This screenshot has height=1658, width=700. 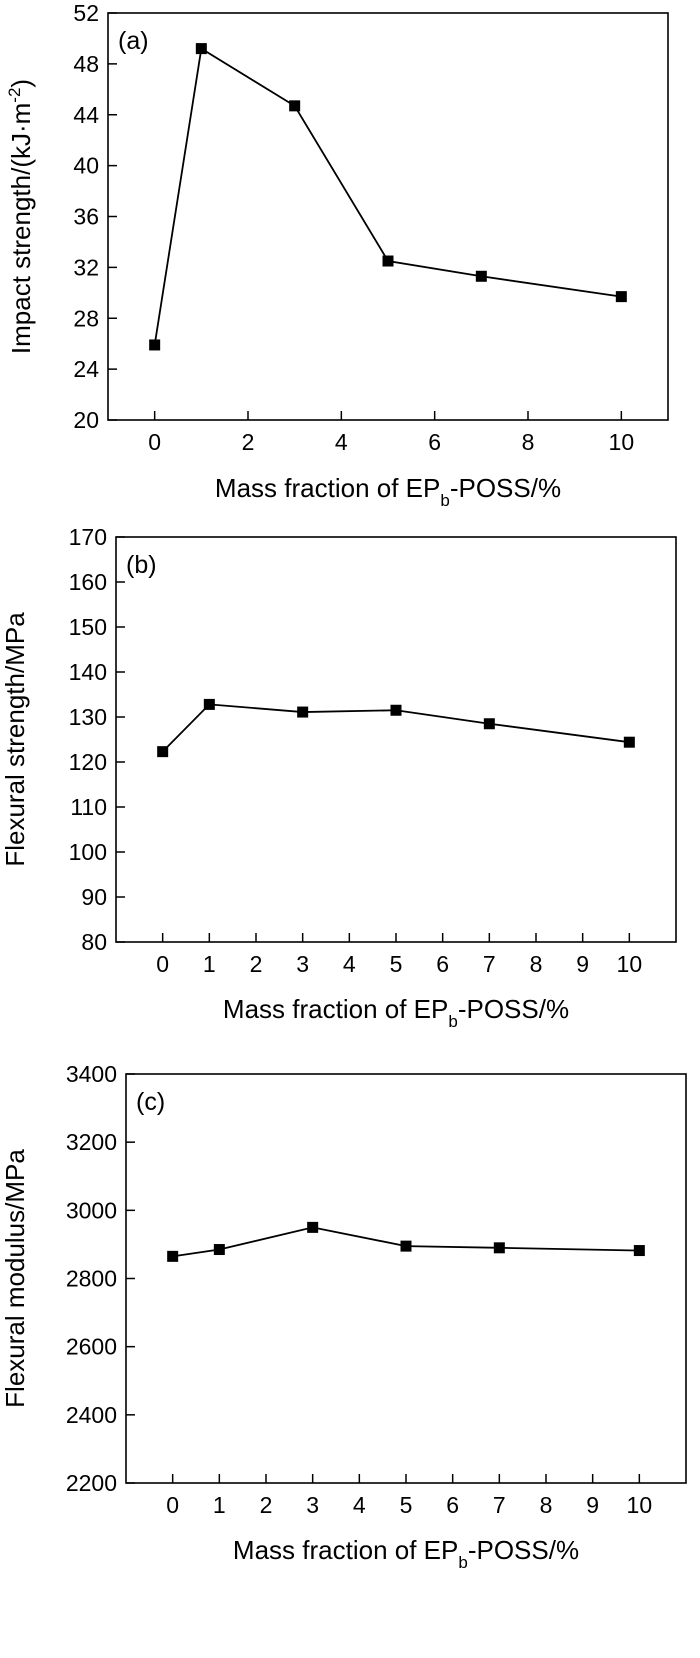 I want to click on panel-b-xtick-label-3: 3, so click(x=302, y=964).